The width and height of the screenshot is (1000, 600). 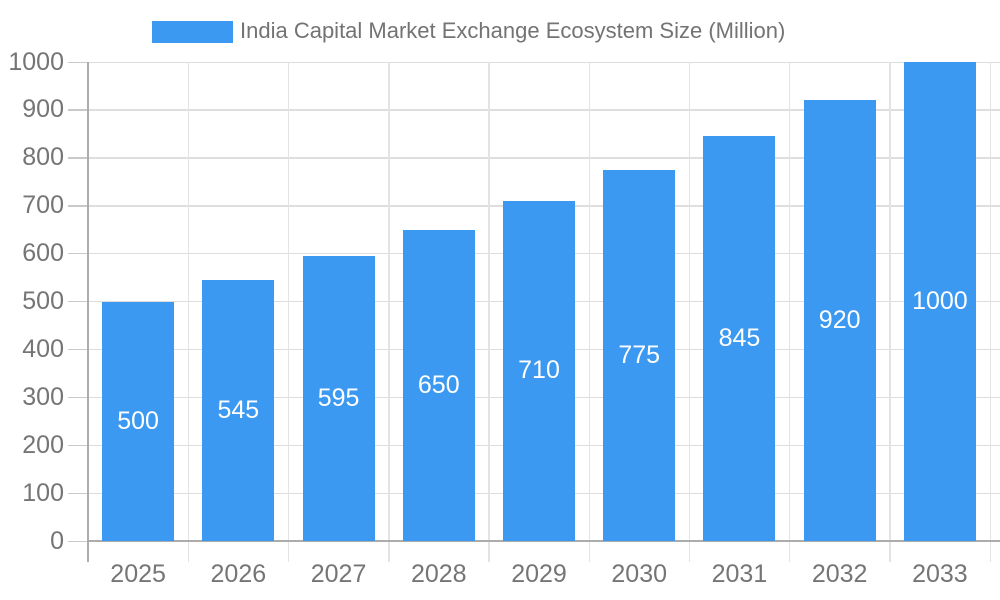 What do you see at coordinates (940, 574) in the screenshot?
I see `x-axis-label: 2033` at bounding box center [940, 574].